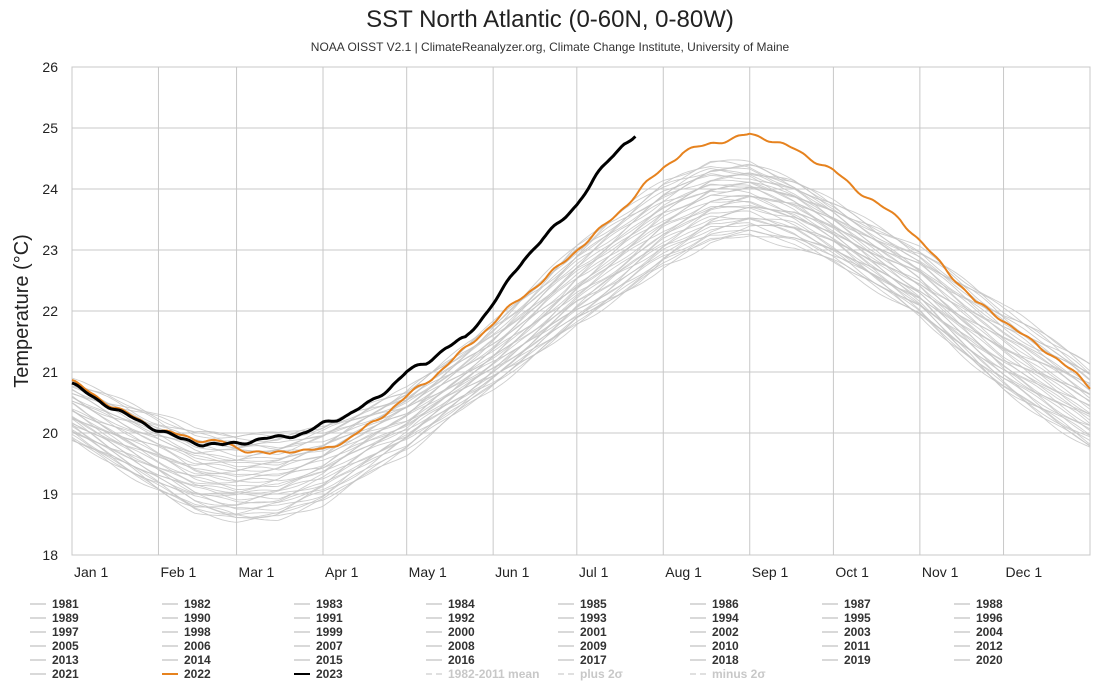 This screenshot has width=1100, height=700. What do you see at coordinates (228, 604) in the screenshot?
I see `legend-item: 1982` at bounding box center [228, 604].